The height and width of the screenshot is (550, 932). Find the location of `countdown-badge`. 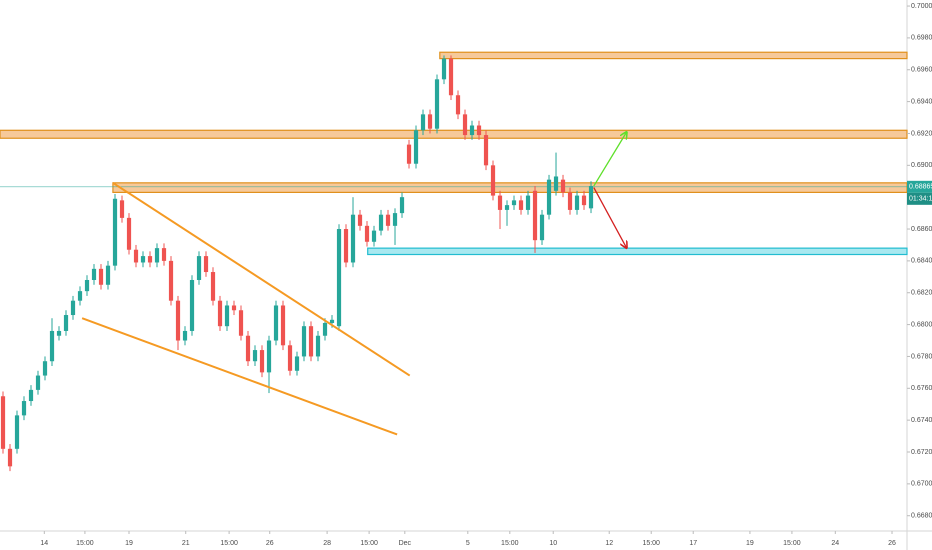

countdown-badge is located at coordinates (919, 198).